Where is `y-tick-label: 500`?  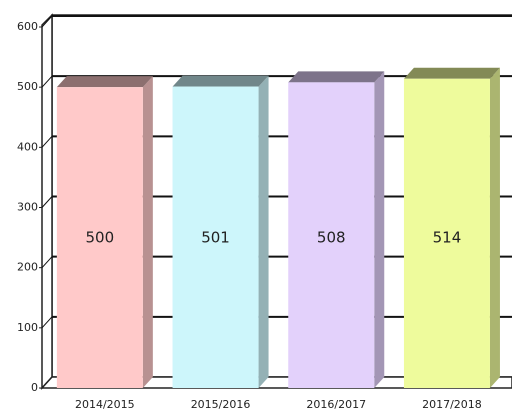 y-tick-label: 500 is located at coordinates (27, 86).